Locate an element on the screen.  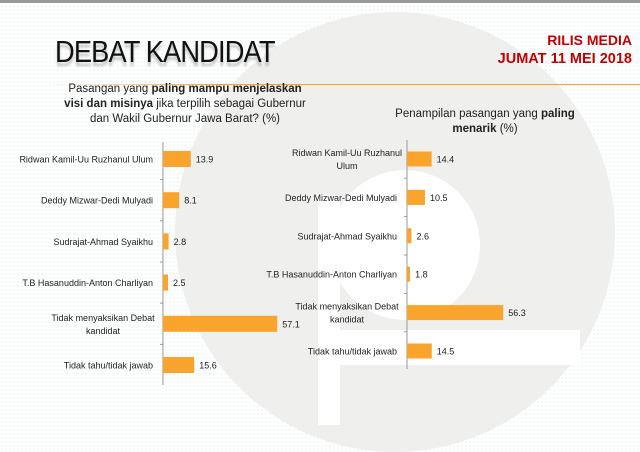
data-label: 13.9 is located at coordinates (205, 160).